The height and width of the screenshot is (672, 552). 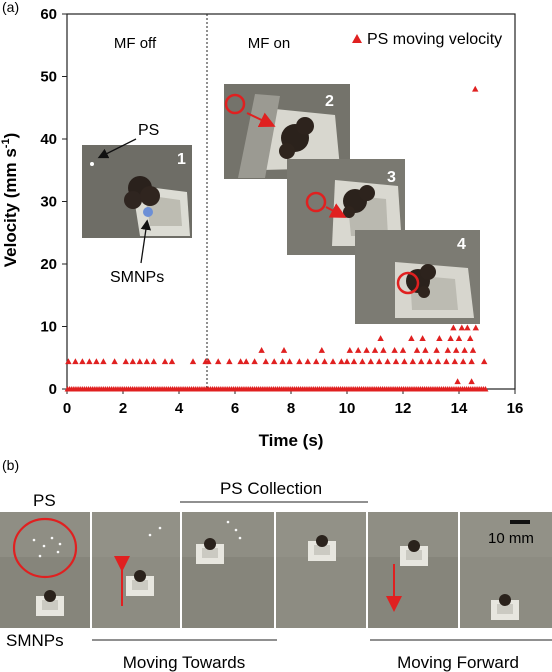 I want to click on region-label-mf-off: MF off, so click(x=135, y=43).